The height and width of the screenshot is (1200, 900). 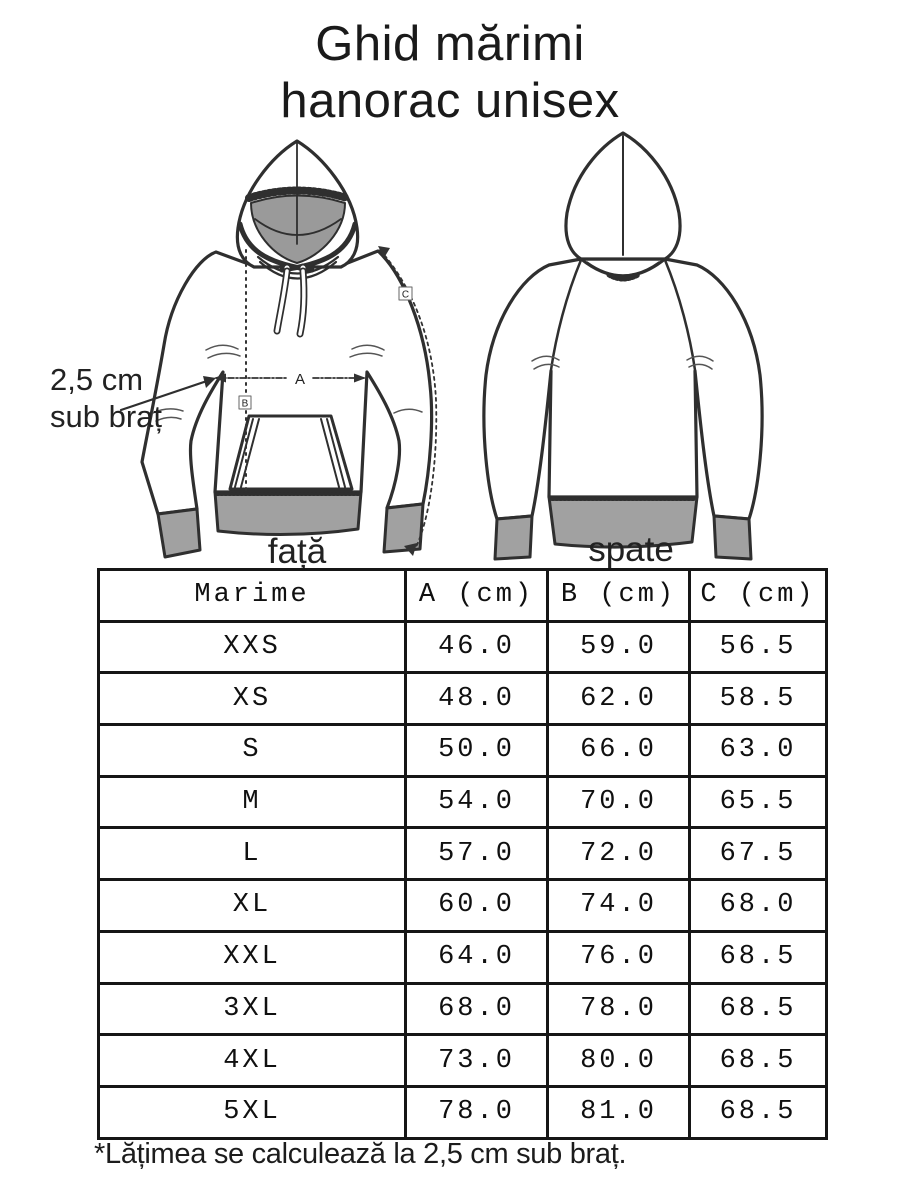 What do you see at coordinates (618, 957) in the screenshot?
I see `measurement-cell: 76.0` at bounding box center [618, 957].